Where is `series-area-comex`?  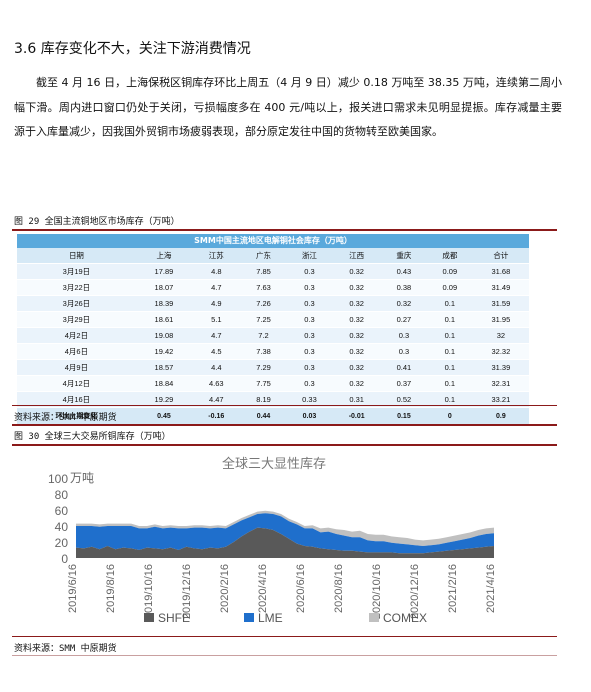 series-area-comex is located at coordinates (285, 528).